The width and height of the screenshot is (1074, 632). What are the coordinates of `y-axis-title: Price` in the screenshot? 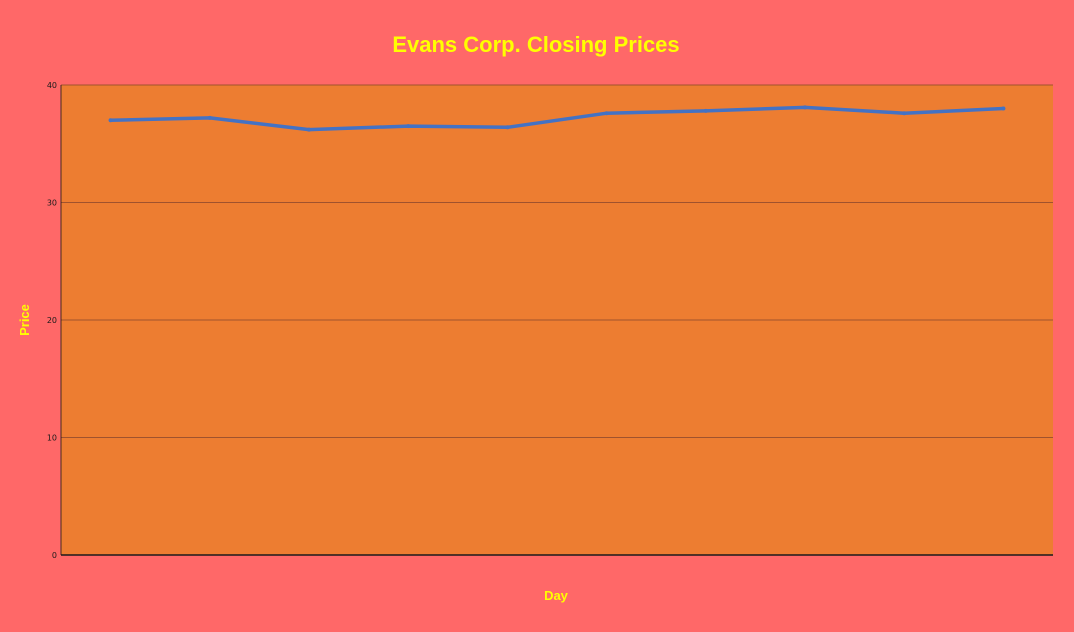 It's located at (24, 320).